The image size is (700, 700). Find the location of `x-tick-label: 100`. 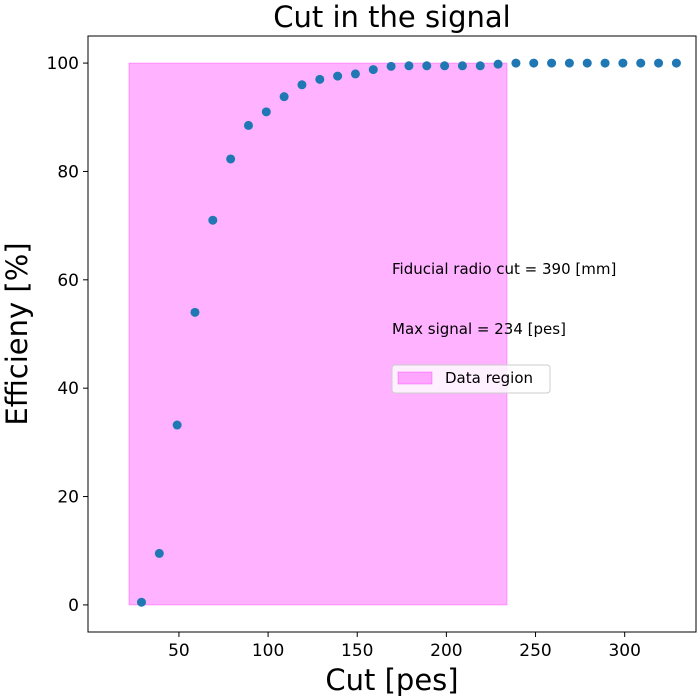

x-tick-label: 100 is located at coordinates (268, 651).